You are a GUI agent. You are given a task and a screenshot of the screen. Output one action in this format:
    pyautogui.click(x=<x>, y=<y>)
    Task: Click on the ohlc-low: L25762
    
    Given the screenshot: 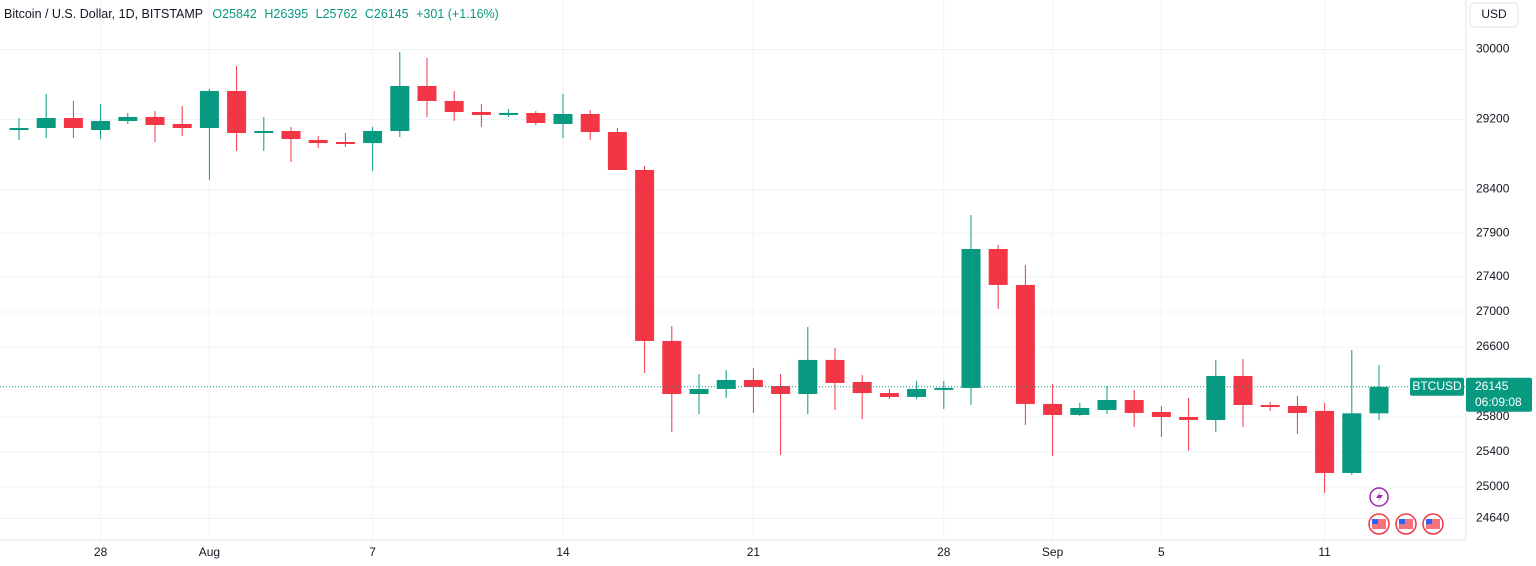 What is the action you would take?
    pyautogui.click(x=337, y=14)
    